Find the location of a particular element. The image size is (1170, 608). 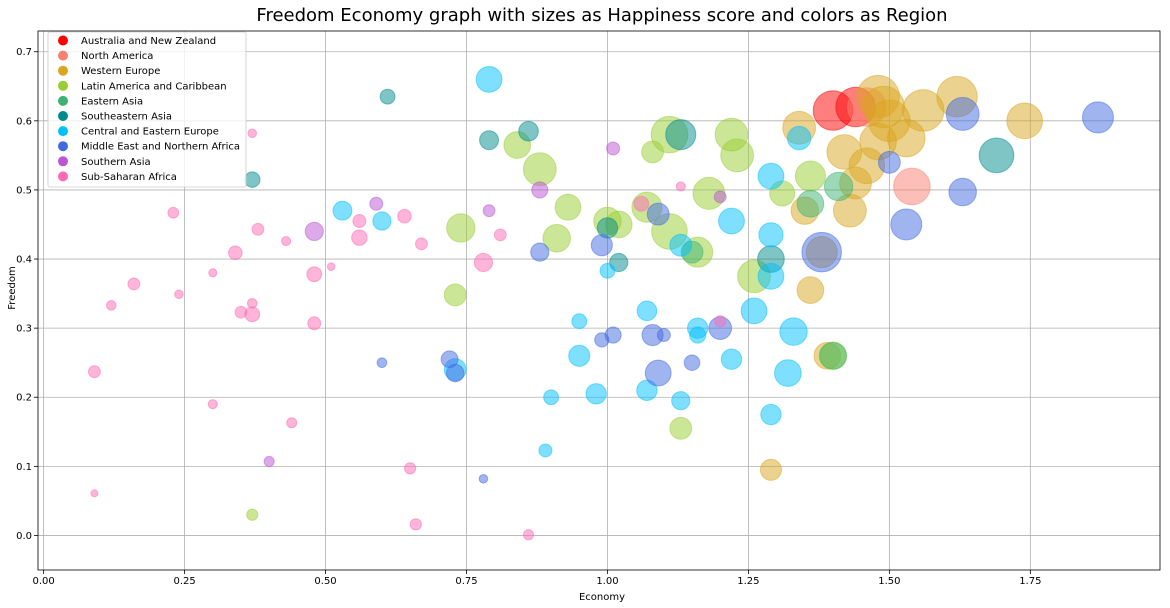

x-tick-label: 0.50 is located at coordinates (325, 581).